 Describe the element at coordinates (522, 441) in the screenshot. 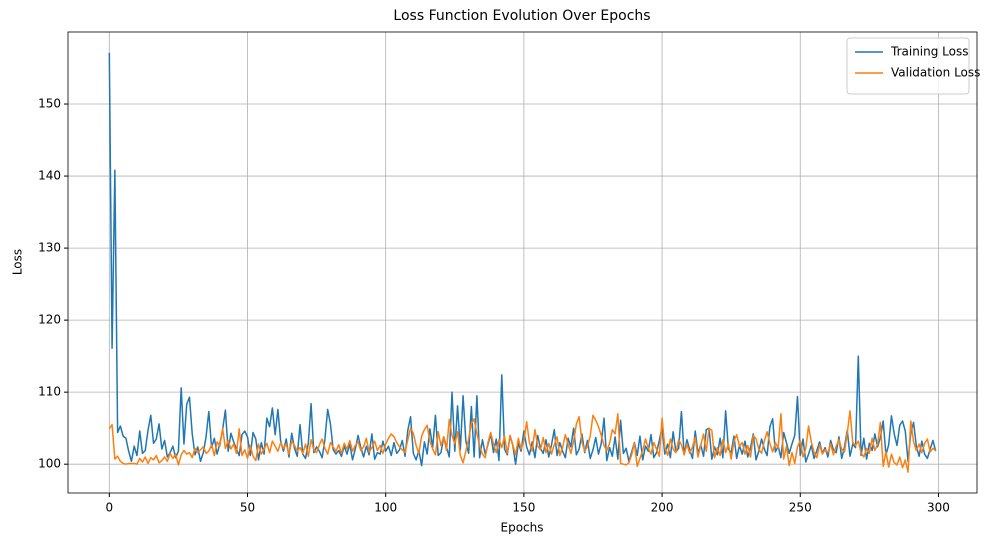

I see `line-series` at that location.